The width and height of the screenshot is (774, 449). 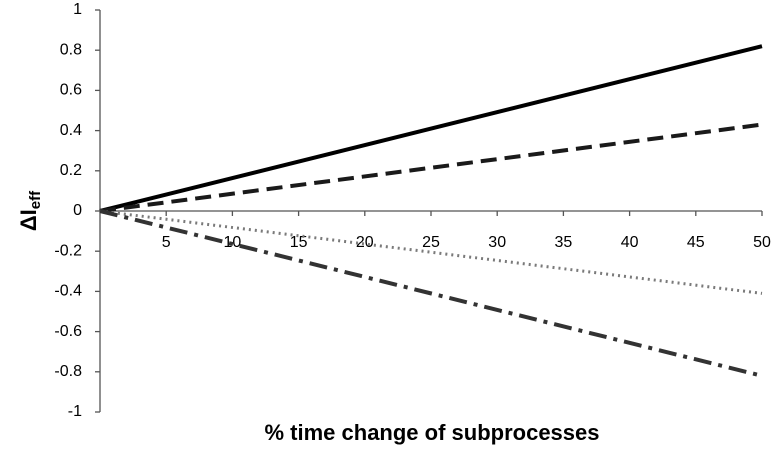 What do you see at coordinates (68, 371) in the screenshot?
I see `y-tick-label: -0.8` at bounding box center [68, 371].